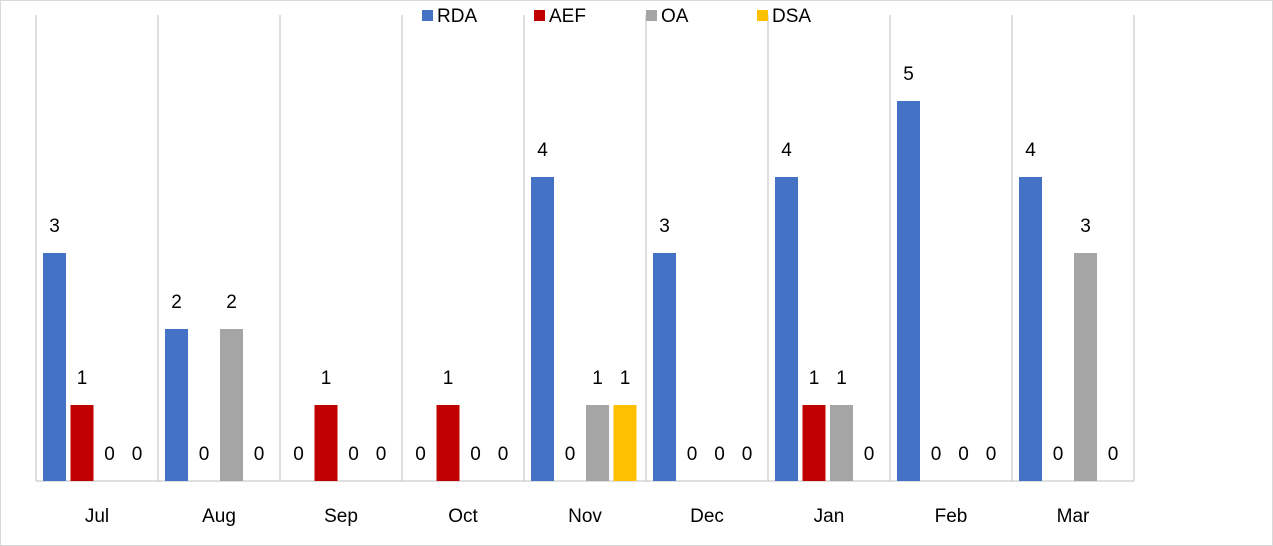 The height and width of the screenshot is (546, 1273). Describe the element at coordinates (463, 516) in the screenshot. I see `x-tick-label: Oct` at that location.